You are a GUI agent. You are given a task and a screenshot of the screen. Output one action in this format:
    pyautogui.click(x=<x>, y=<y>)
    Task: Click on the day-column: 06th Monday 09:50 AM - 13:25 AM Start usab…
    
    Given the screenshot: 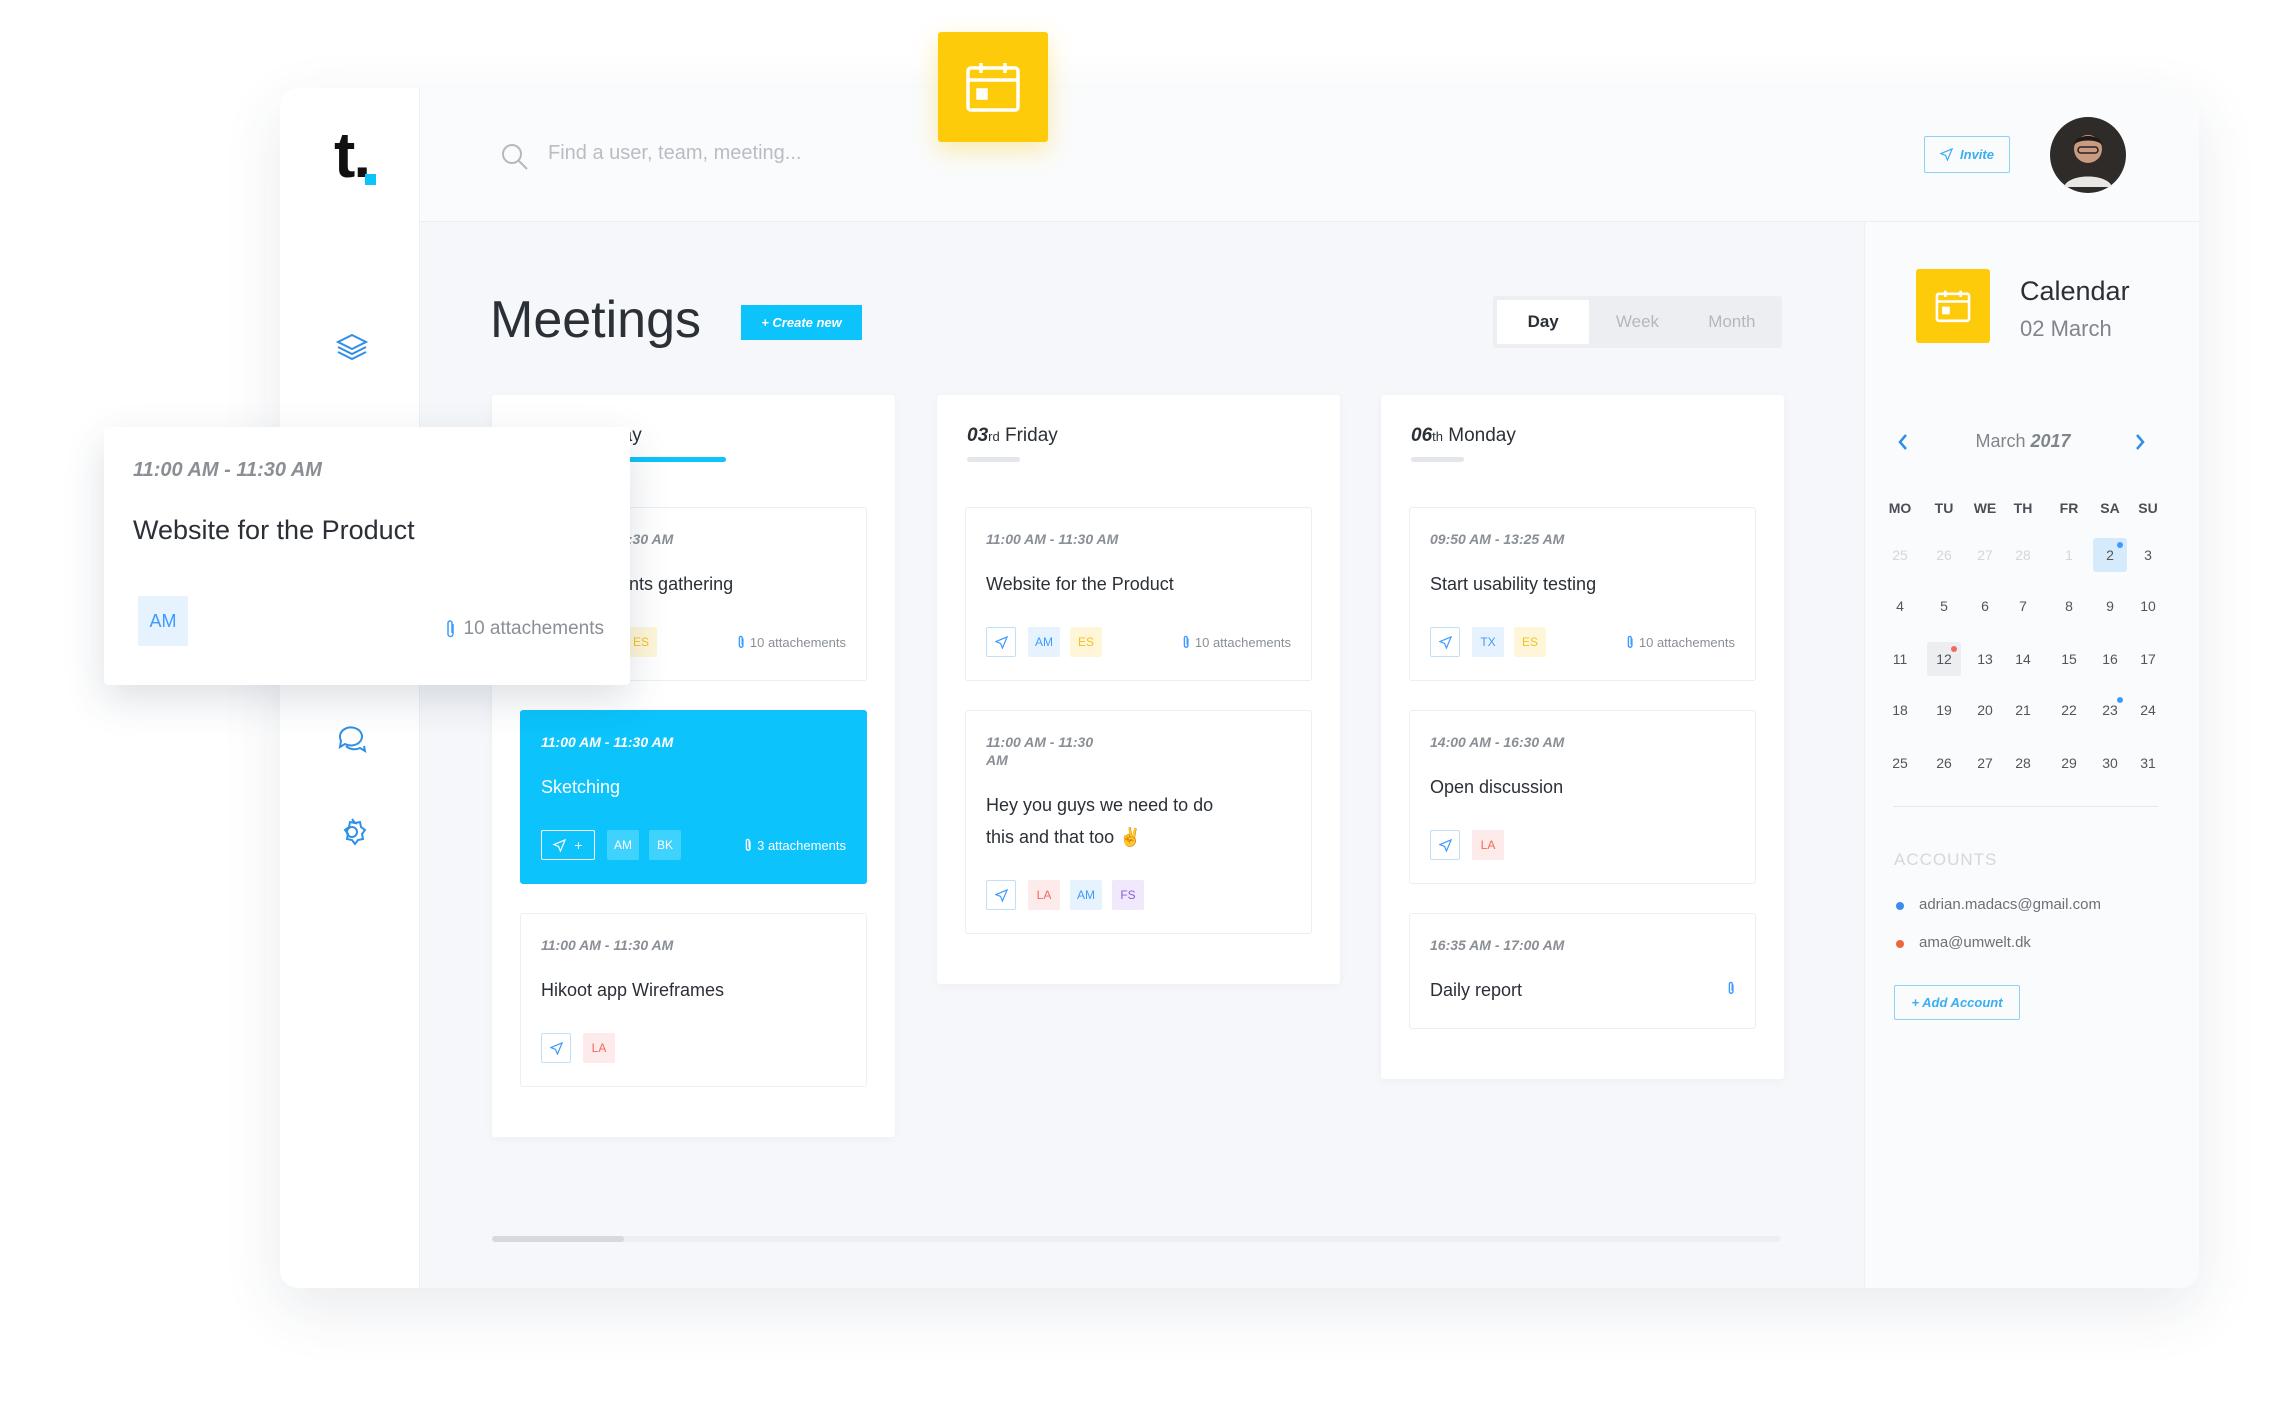 What is the action you would take?
    pyautogui.click(x=1582, y=737)
    